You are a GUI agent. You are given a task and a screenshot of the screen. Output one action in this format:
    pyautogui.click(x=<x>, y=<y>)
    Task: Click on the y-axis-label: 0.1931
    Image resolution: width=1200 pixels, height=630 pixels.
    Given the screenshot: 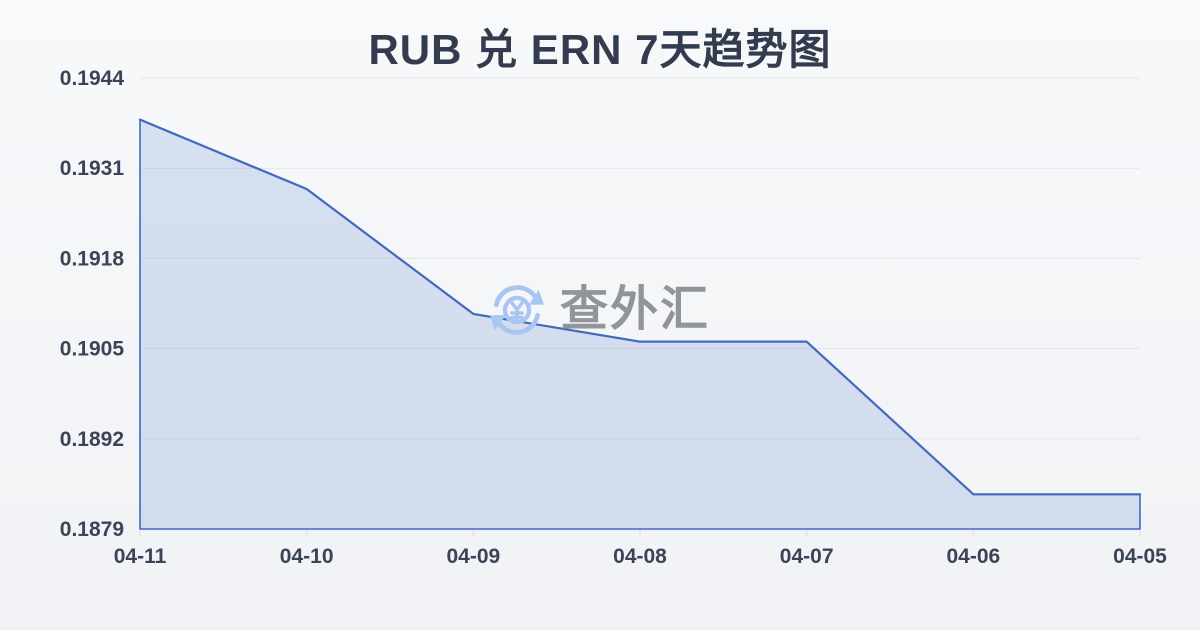 What is the action you would take?
    pyautogui.click(x=92, y=168)
    